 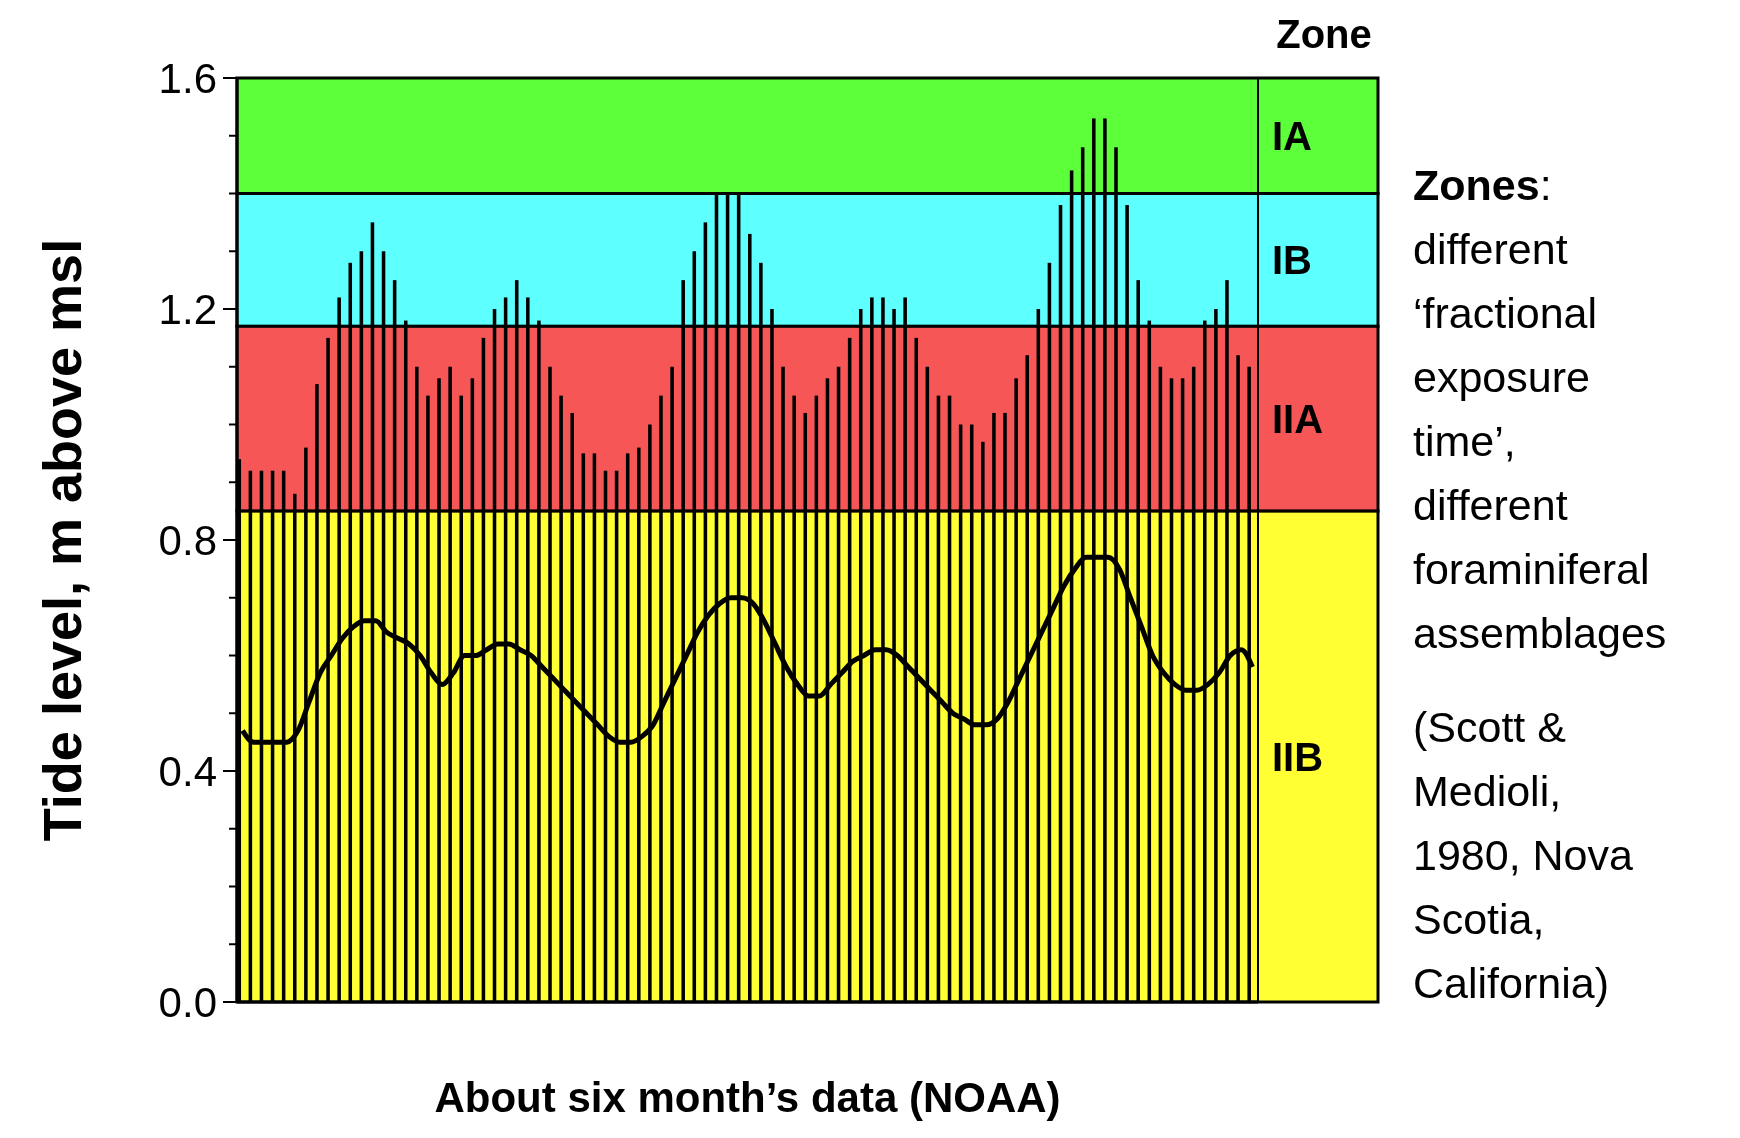 What do you see at coordinates (187, 540) in the screenshot?
I see `y-tick-label: 0.8` at bounding box center [187, 540].